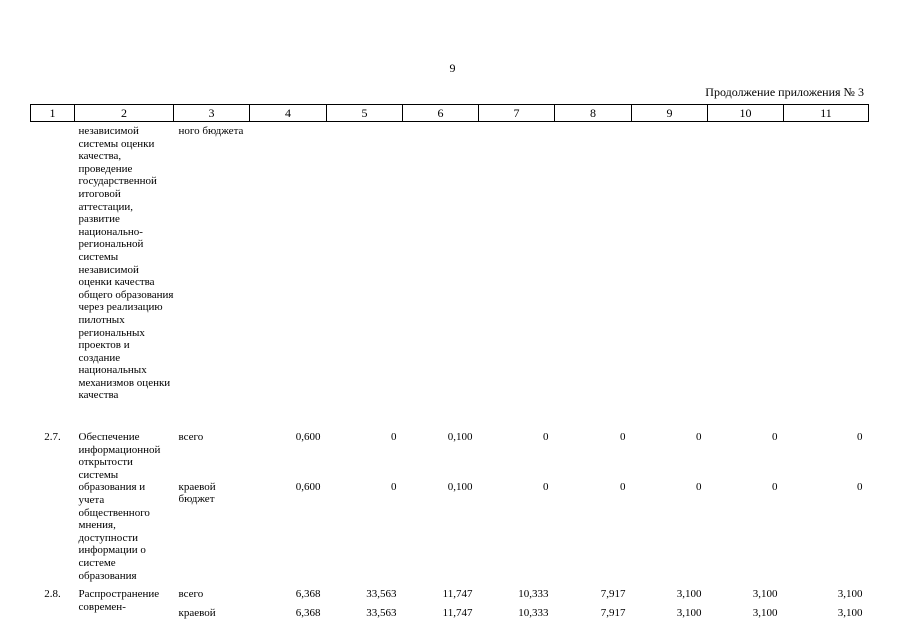 The height and width of the screenshot is (640, 905). What do you see at coordinates (288, 113) in the screenshot?
I see `header-col-4: 4` at bounding box center [288, 113].